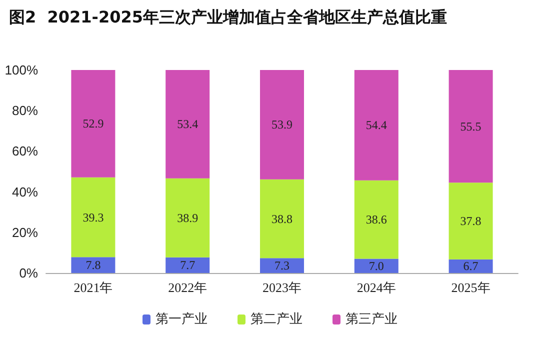 This screenshot has width=540, height=337. I want to click on x-tick-label: 2024年, so click(376, 287).